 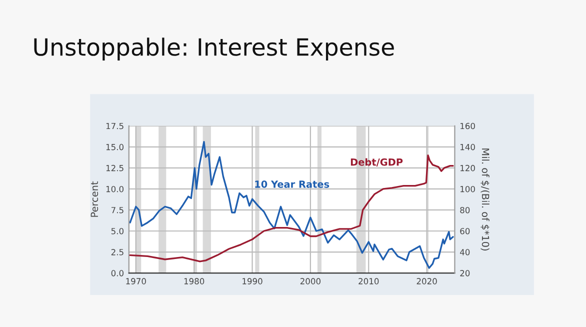 I want to click on y-axis-title: Percent, so click(x=94, y=199).